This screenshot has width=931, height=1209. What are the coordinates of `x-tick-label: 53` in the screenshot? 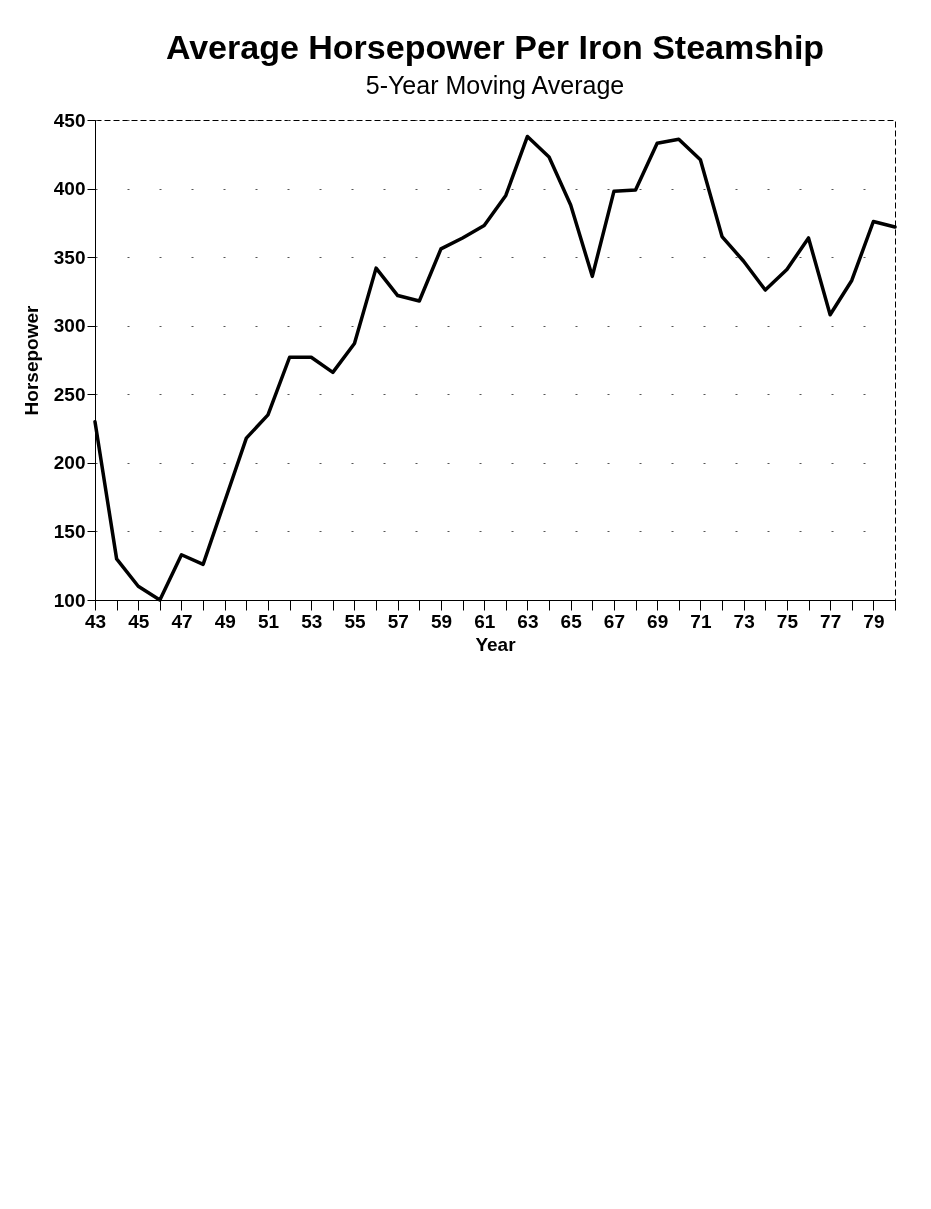 It's located at (312, 621).